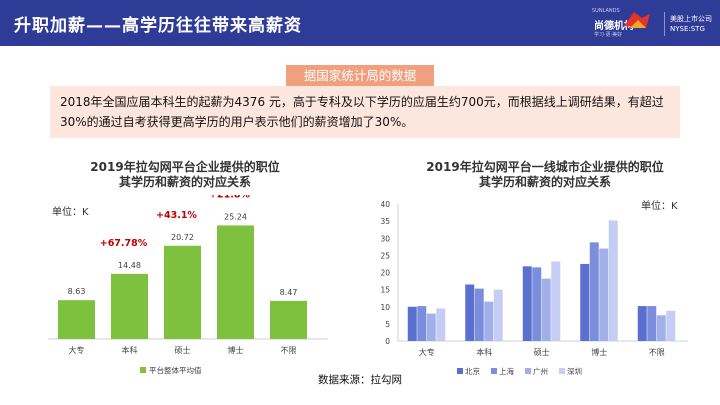  What do you see at coordinates (387, 341) in the screenshot?
I see `right-y-tick-label: 0` at bounding box center [387, 341].